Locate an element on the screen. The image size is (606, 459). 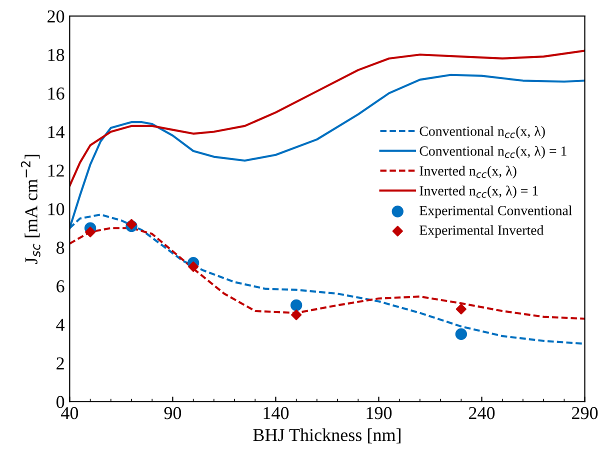
x-tick-label: 240 is located at coordinates (482, 413).